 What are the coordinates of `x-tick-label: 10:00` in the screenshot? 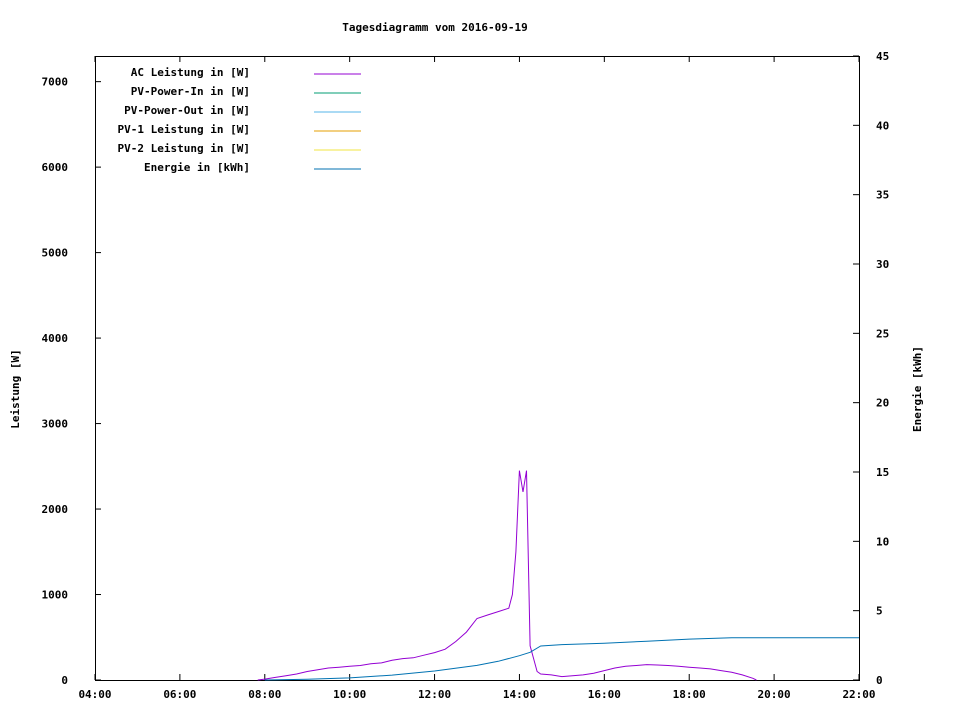 It's located at (349, 694).